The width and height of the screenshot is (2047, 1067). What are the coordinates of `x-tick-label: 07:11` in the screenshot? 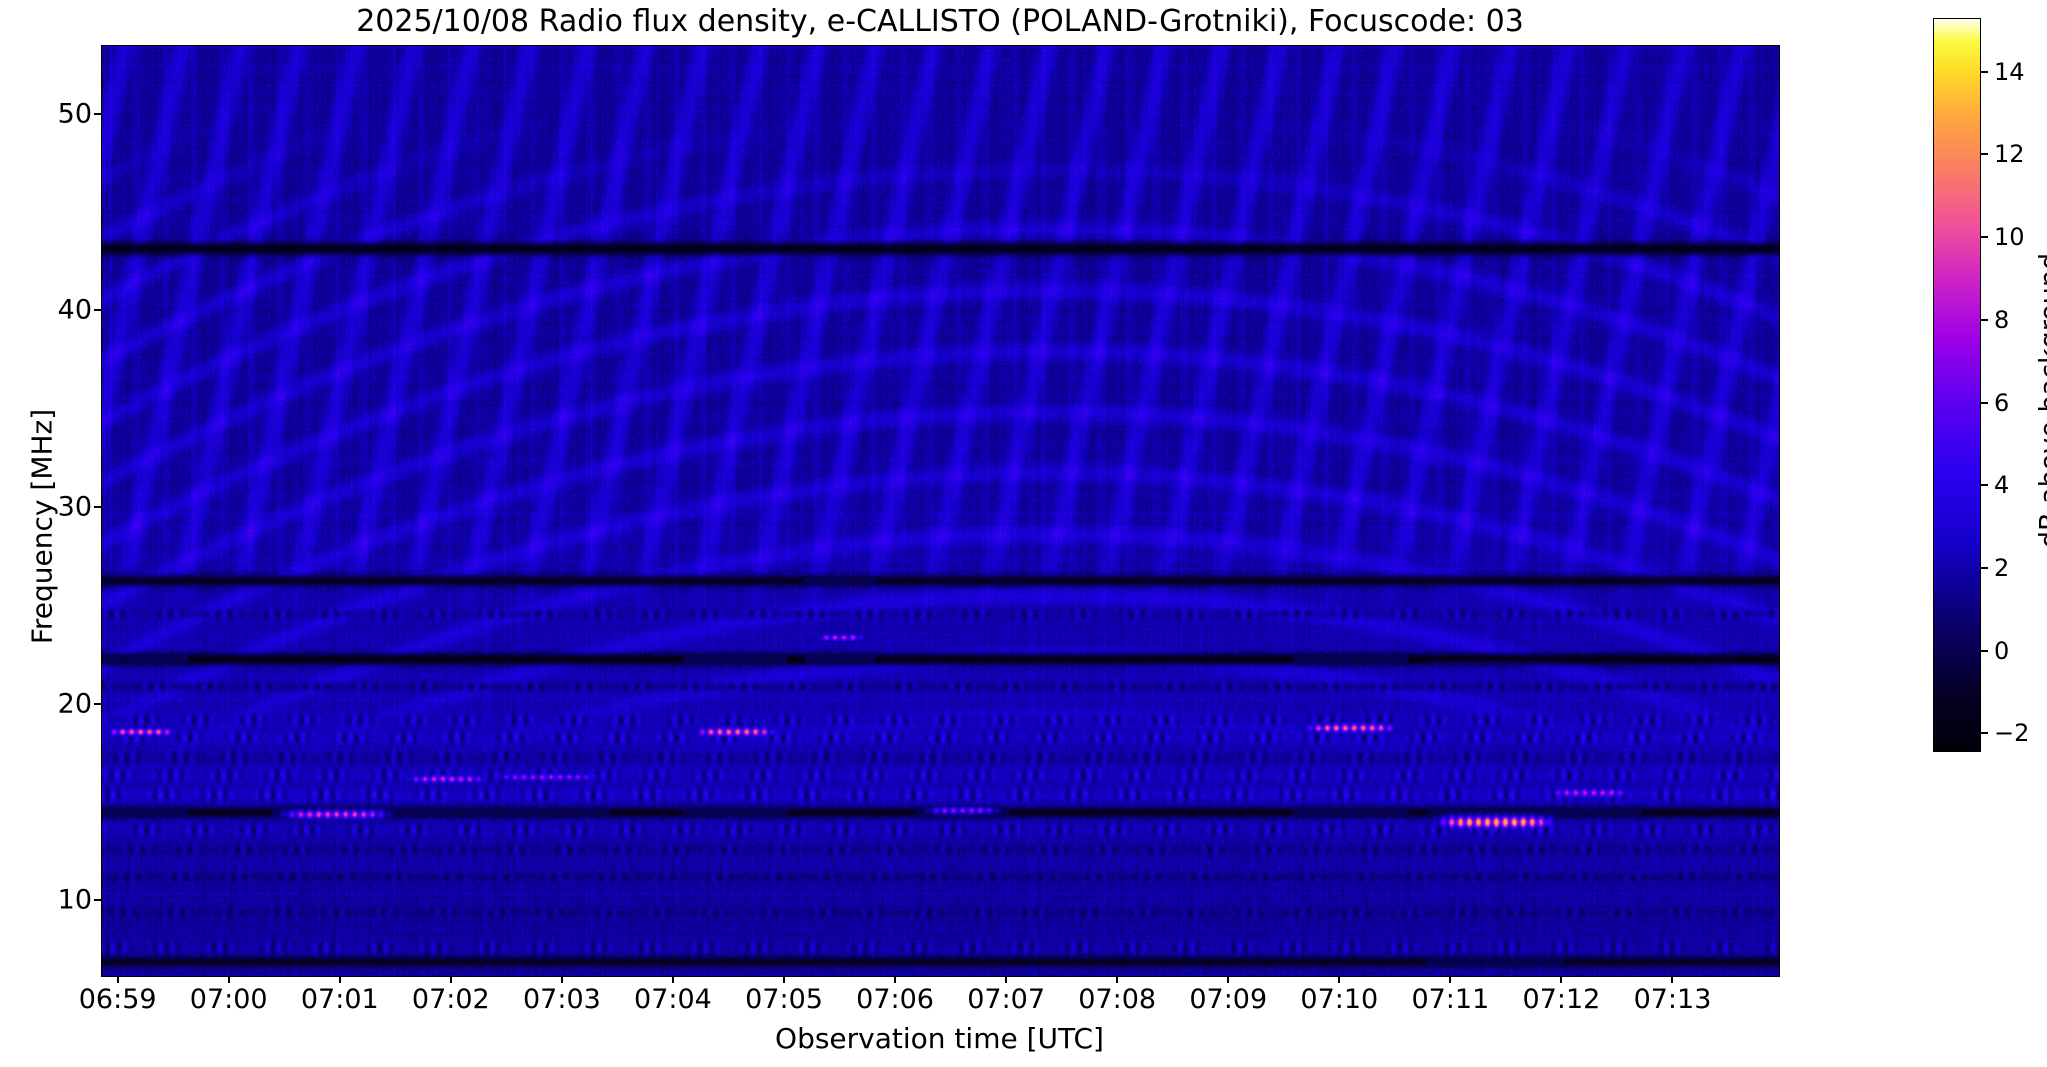 It's located at (1450, 999).